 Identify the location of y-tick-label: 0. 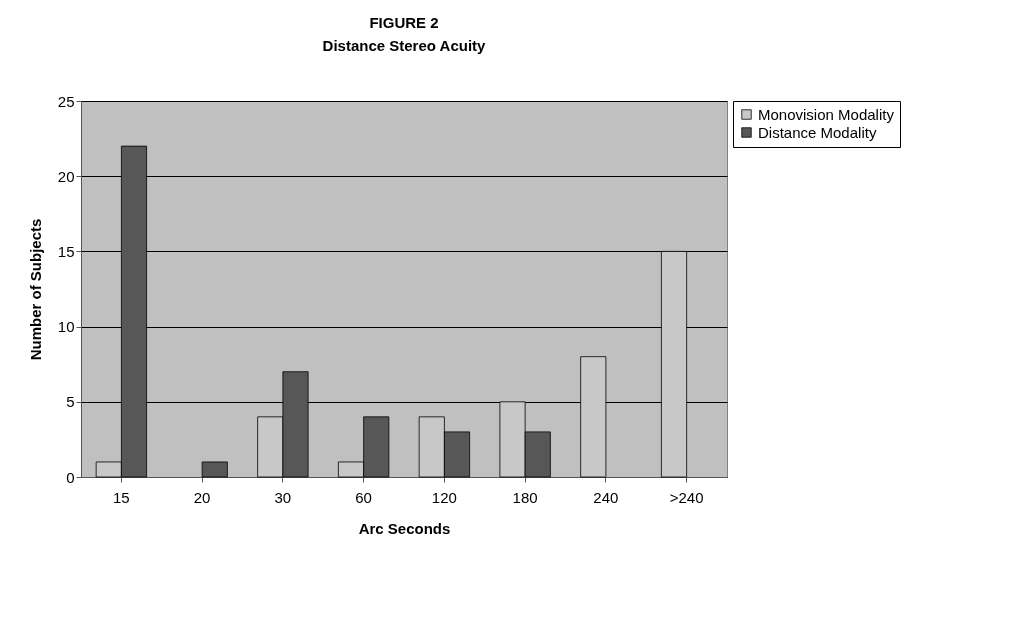
(70, 477).